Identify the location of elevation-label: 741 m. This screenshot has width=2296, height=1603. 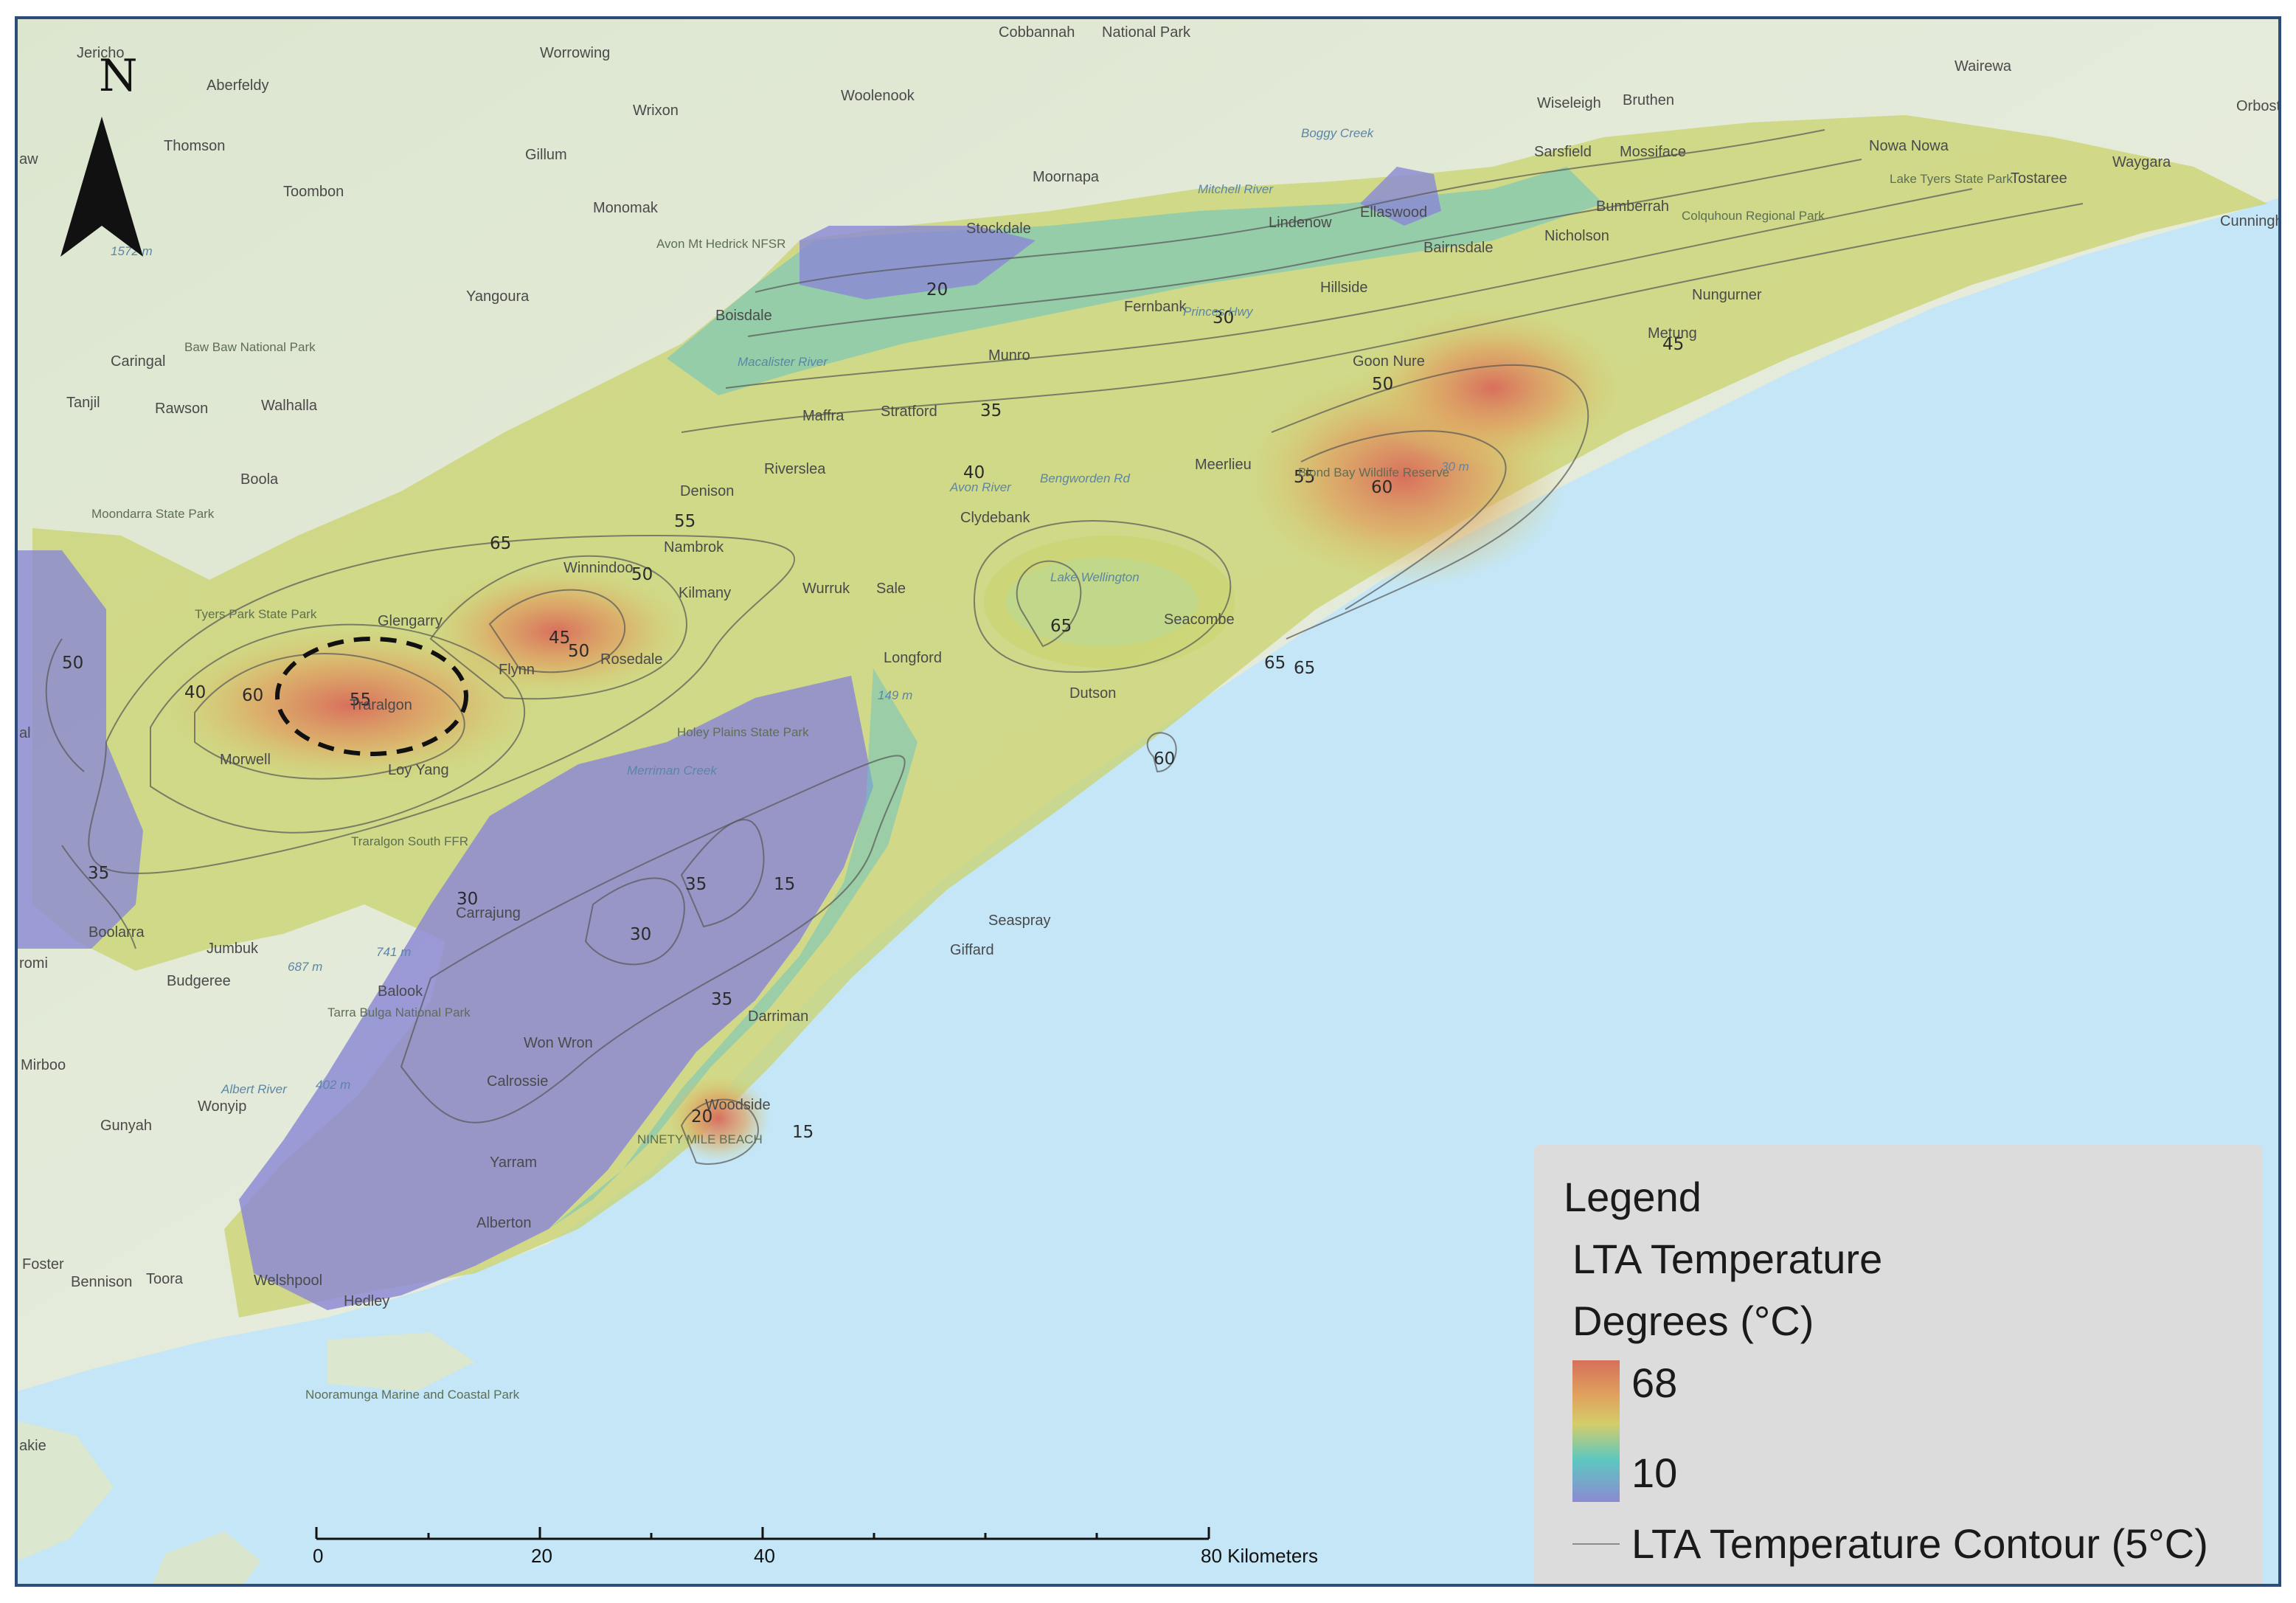
(393, 952).